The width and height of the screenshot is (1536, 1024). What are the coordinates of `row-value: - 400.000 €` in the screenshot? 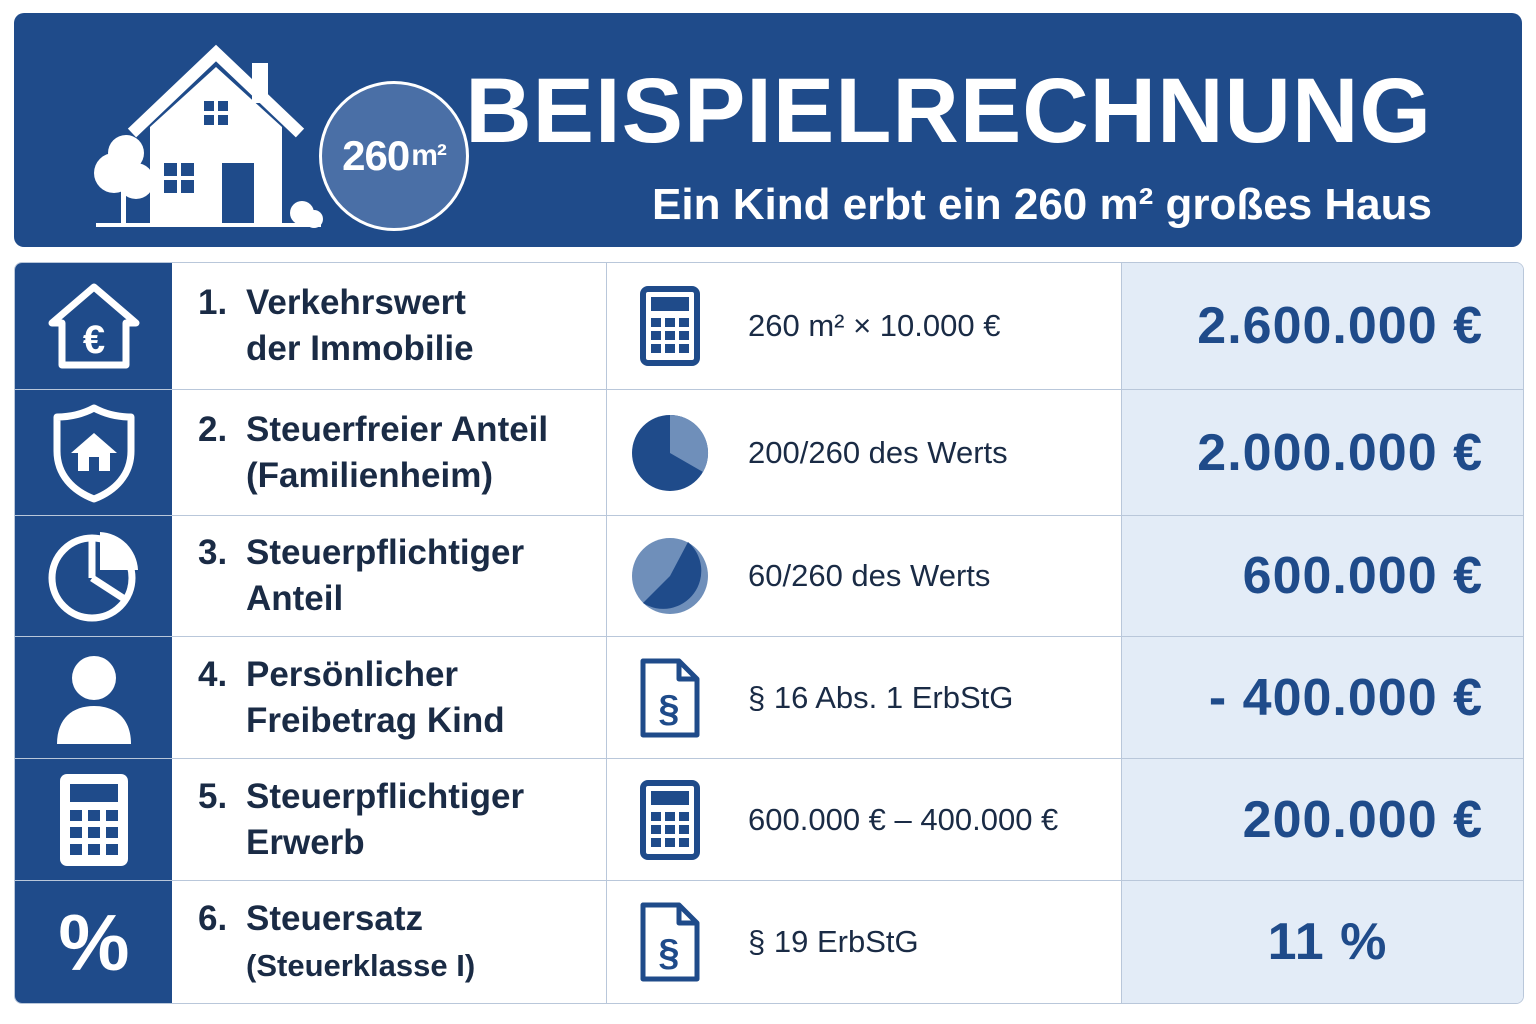 It's located at (1322, 697).